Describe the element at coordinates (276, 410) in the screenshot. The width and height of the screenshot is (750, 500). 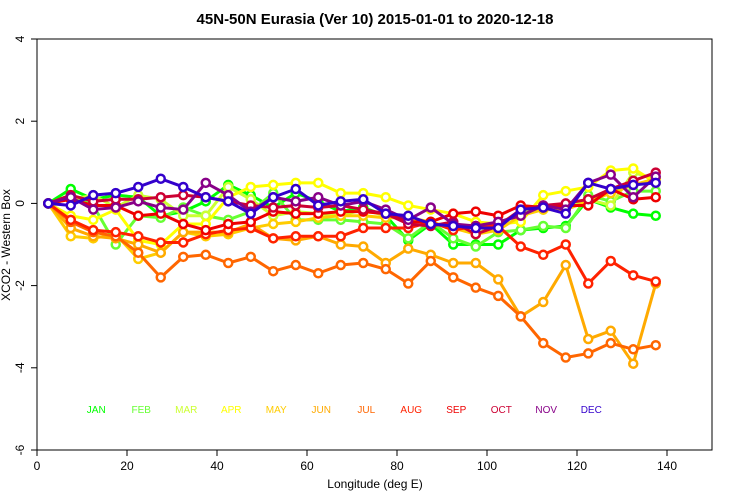
I see `legend-item-may: MAY` at that location.